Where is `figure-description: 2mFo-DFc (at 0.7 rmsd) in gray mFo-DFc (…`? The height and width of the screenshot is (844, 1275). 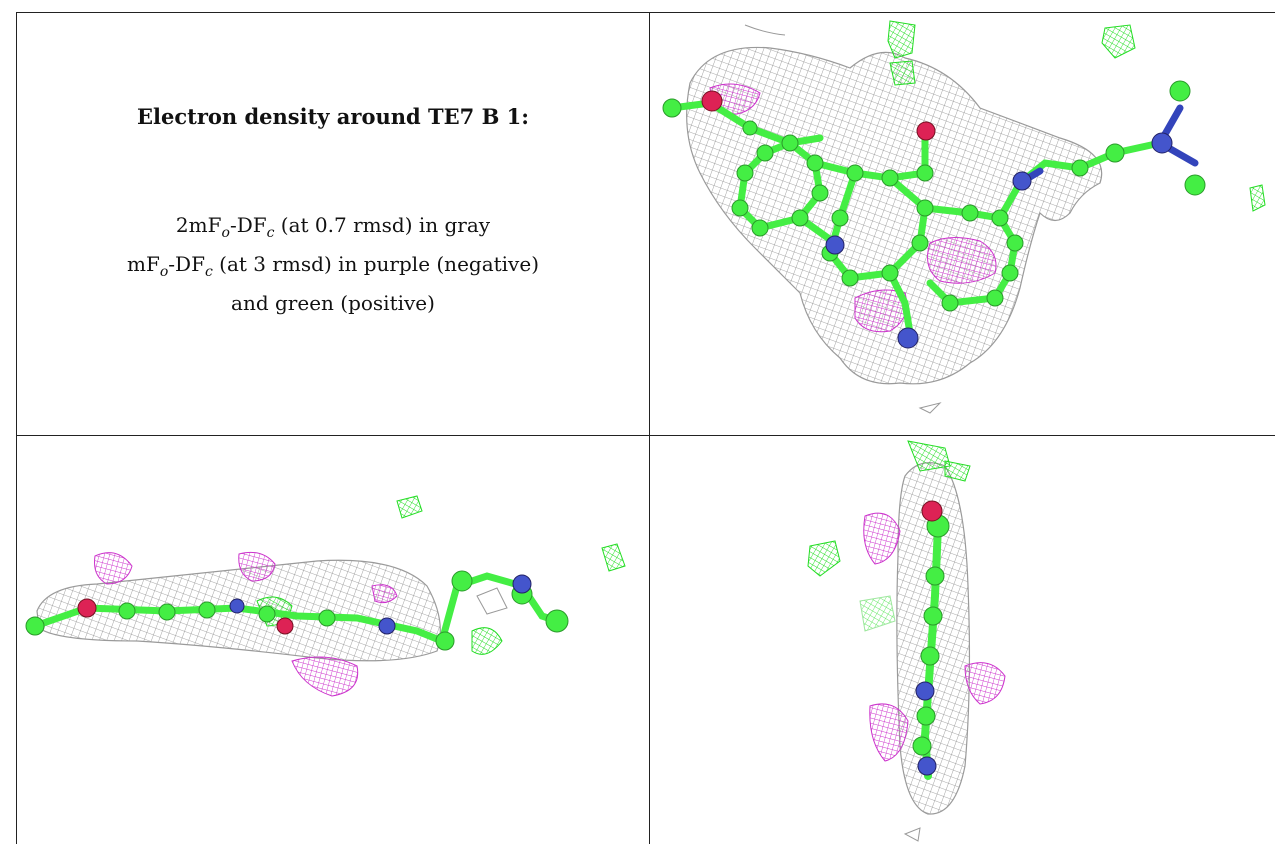
figure-description: 2mFo-DFc (at 0.7 rmsd) in gray mFo-DFc (… is located at coordinates (333, 264).